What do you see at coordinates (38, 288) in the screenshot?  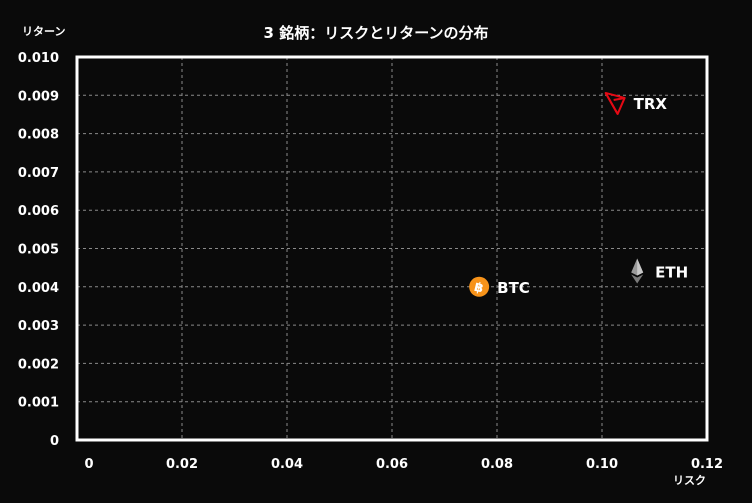 I see `y-tick-label: 0.004` at bounding box center [38, 288].